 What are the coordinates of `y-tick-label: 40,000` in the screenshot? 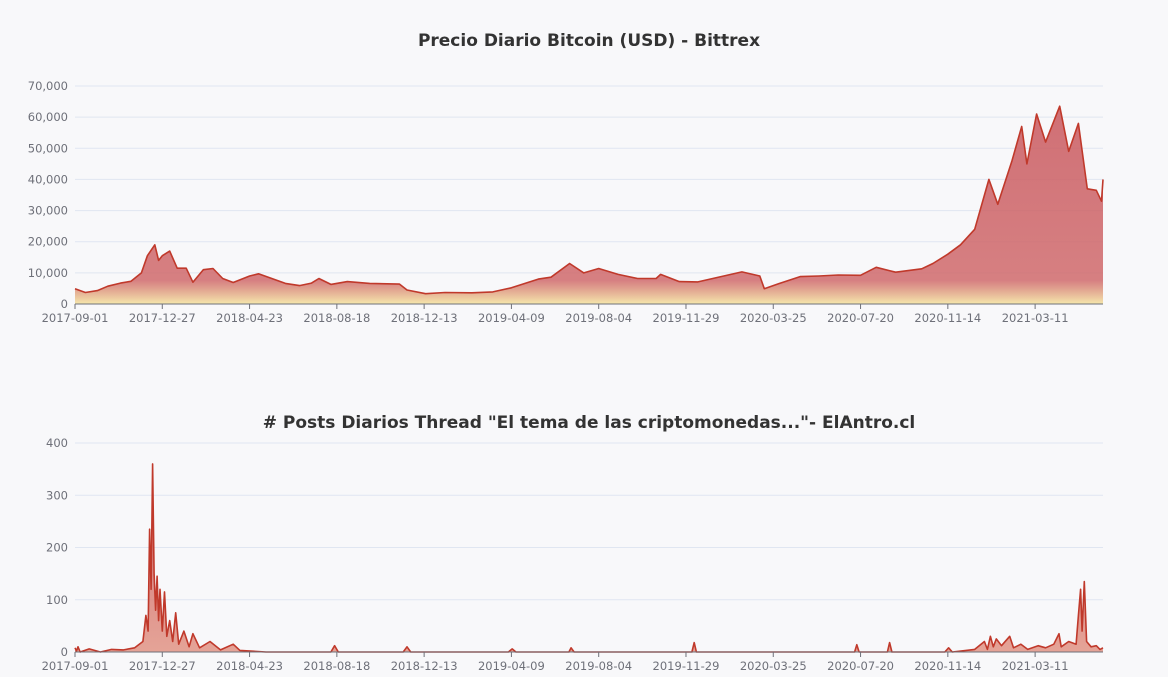 It's located at (48, 179).